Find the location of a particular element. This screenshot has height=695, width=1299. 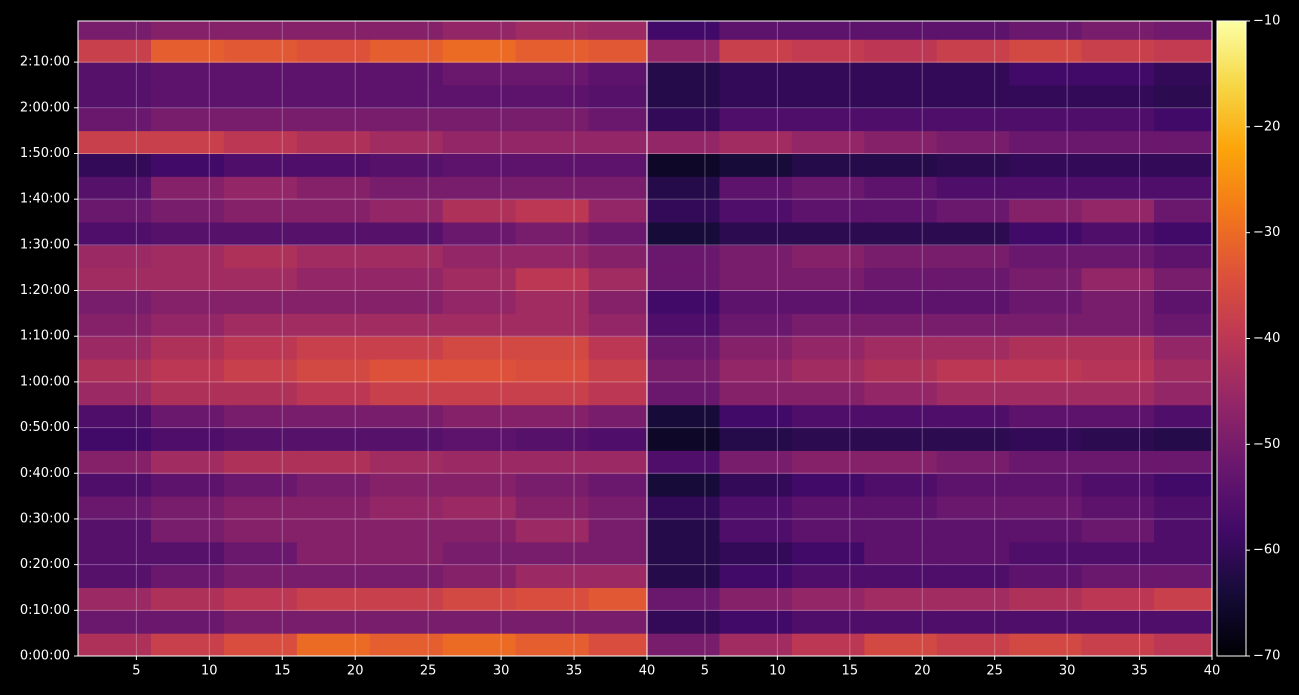

y-tick-label: 0:40:00 is located at coordinates (45, 473).